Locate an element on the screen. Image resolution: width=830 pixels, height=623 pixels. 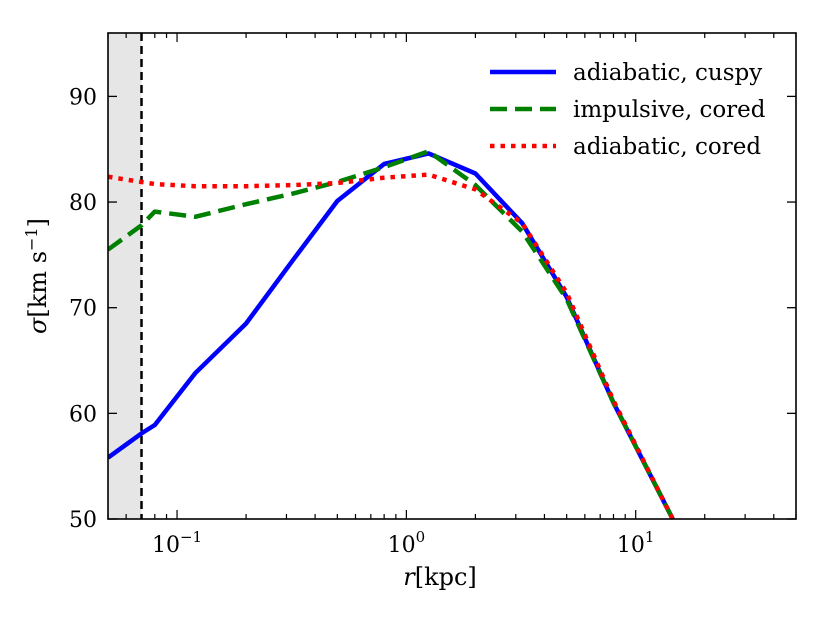
y-tick-label: 50 is located at coordinates (83, 520).